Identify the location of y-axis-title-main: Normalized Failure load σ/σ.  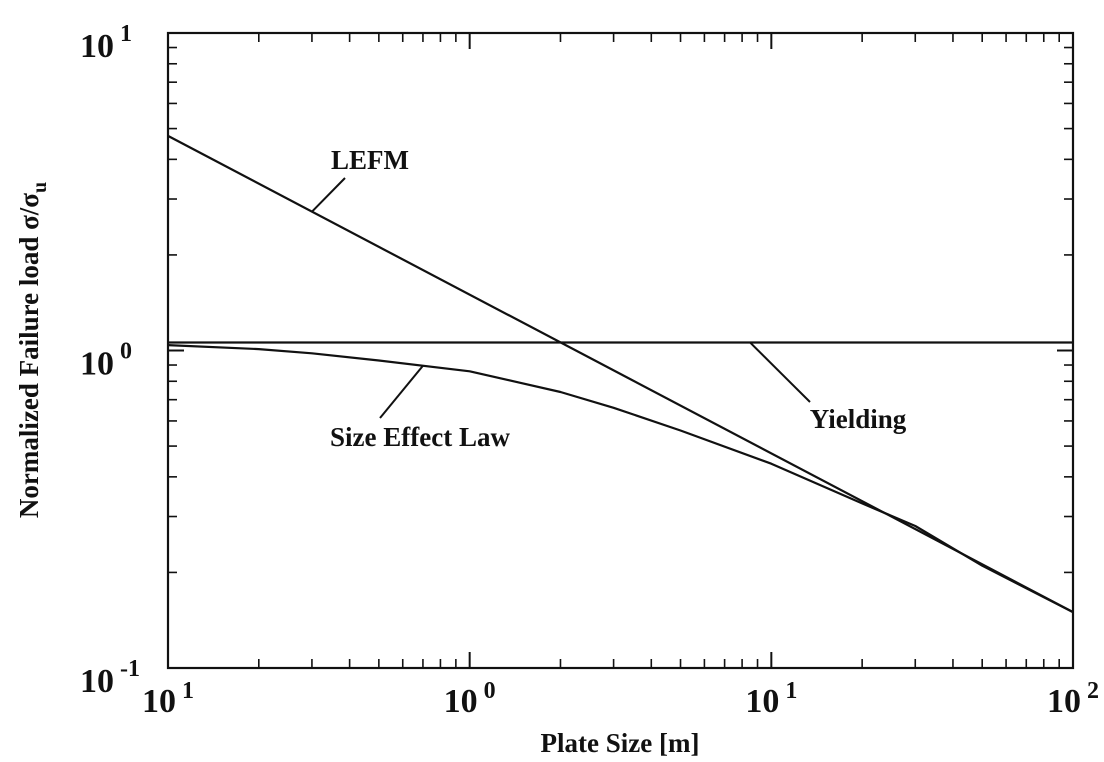
(29, 355).